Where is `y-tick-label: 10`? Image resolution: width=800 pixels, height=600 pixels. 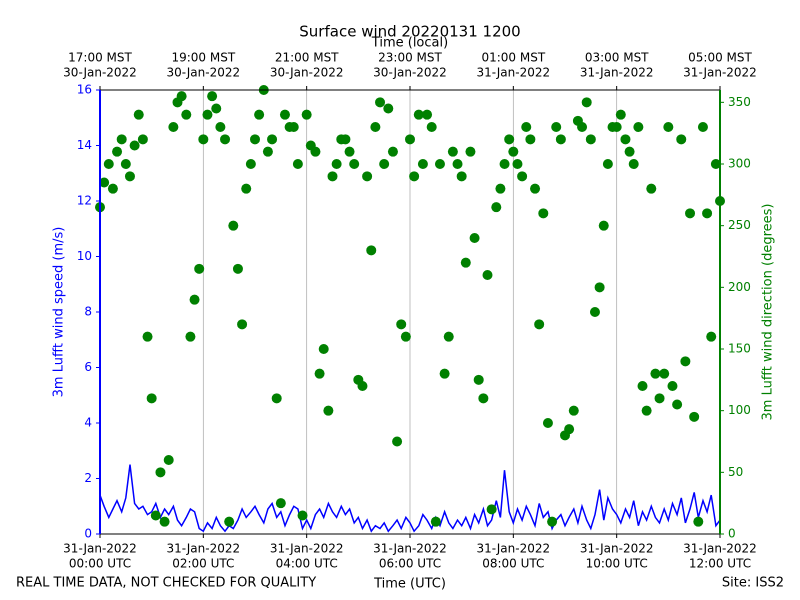
y-tick-label: 10 is located at coordinates (84, 256).